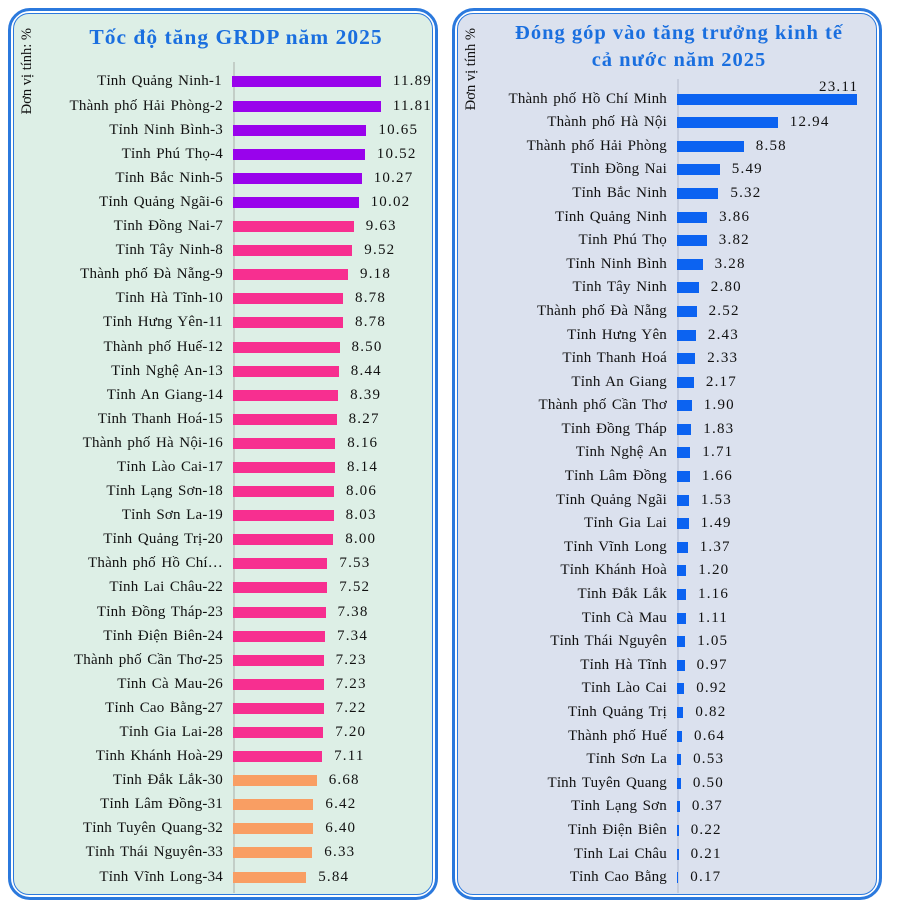 Image resolution: width=900 pixels, height=912 pixels. What do you see at coordinates (617, 712) in the screenshot?
I see `category-label: Tỉnh Quảng Trị` at bounding box center [617, 712].